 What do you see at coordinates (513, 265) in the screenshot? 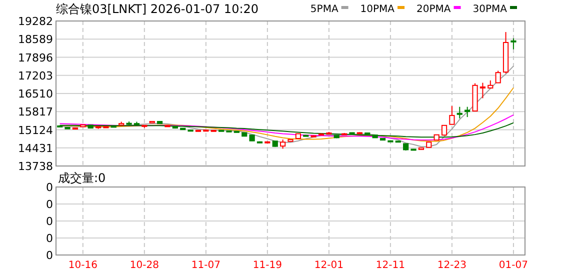
I see `category-label: 01-07` at bounding box center [513, 265].